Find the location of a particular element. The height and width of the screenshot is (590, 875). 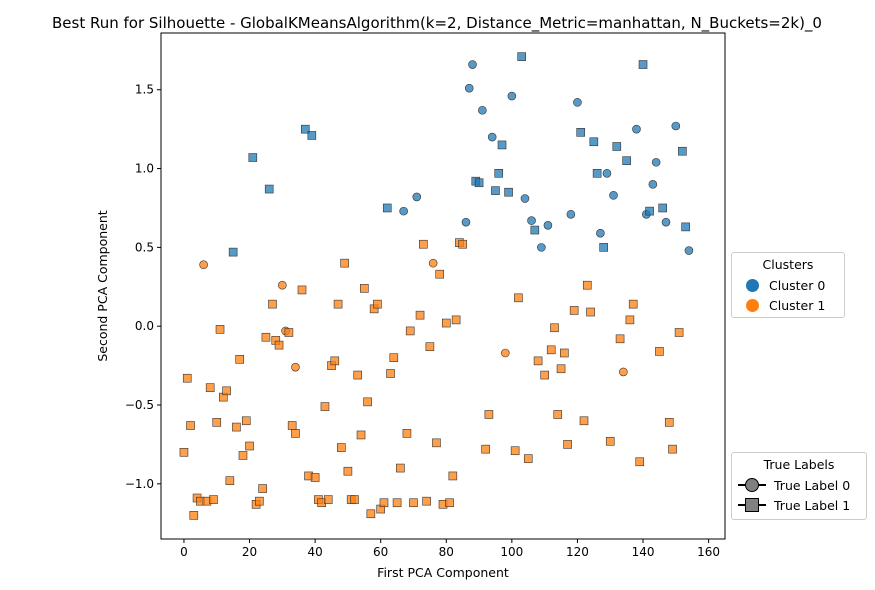

true-labels-legend: True Labels True Label 0 True Label 1 is located at coordinates (799, 486).